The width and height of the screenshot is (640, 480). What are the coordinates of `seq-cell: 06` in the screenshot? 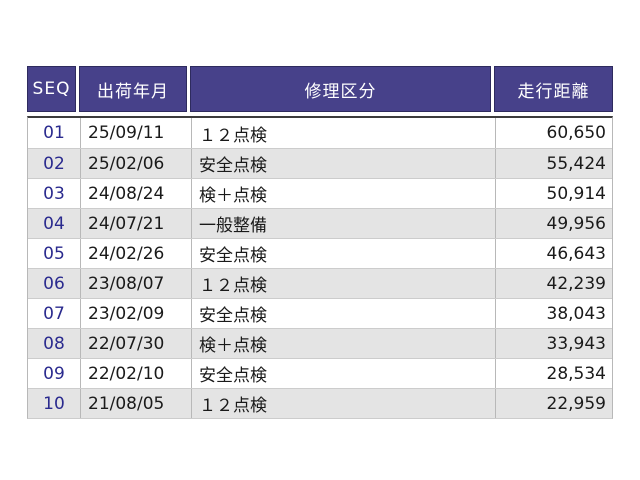 It's located at (54, 283).